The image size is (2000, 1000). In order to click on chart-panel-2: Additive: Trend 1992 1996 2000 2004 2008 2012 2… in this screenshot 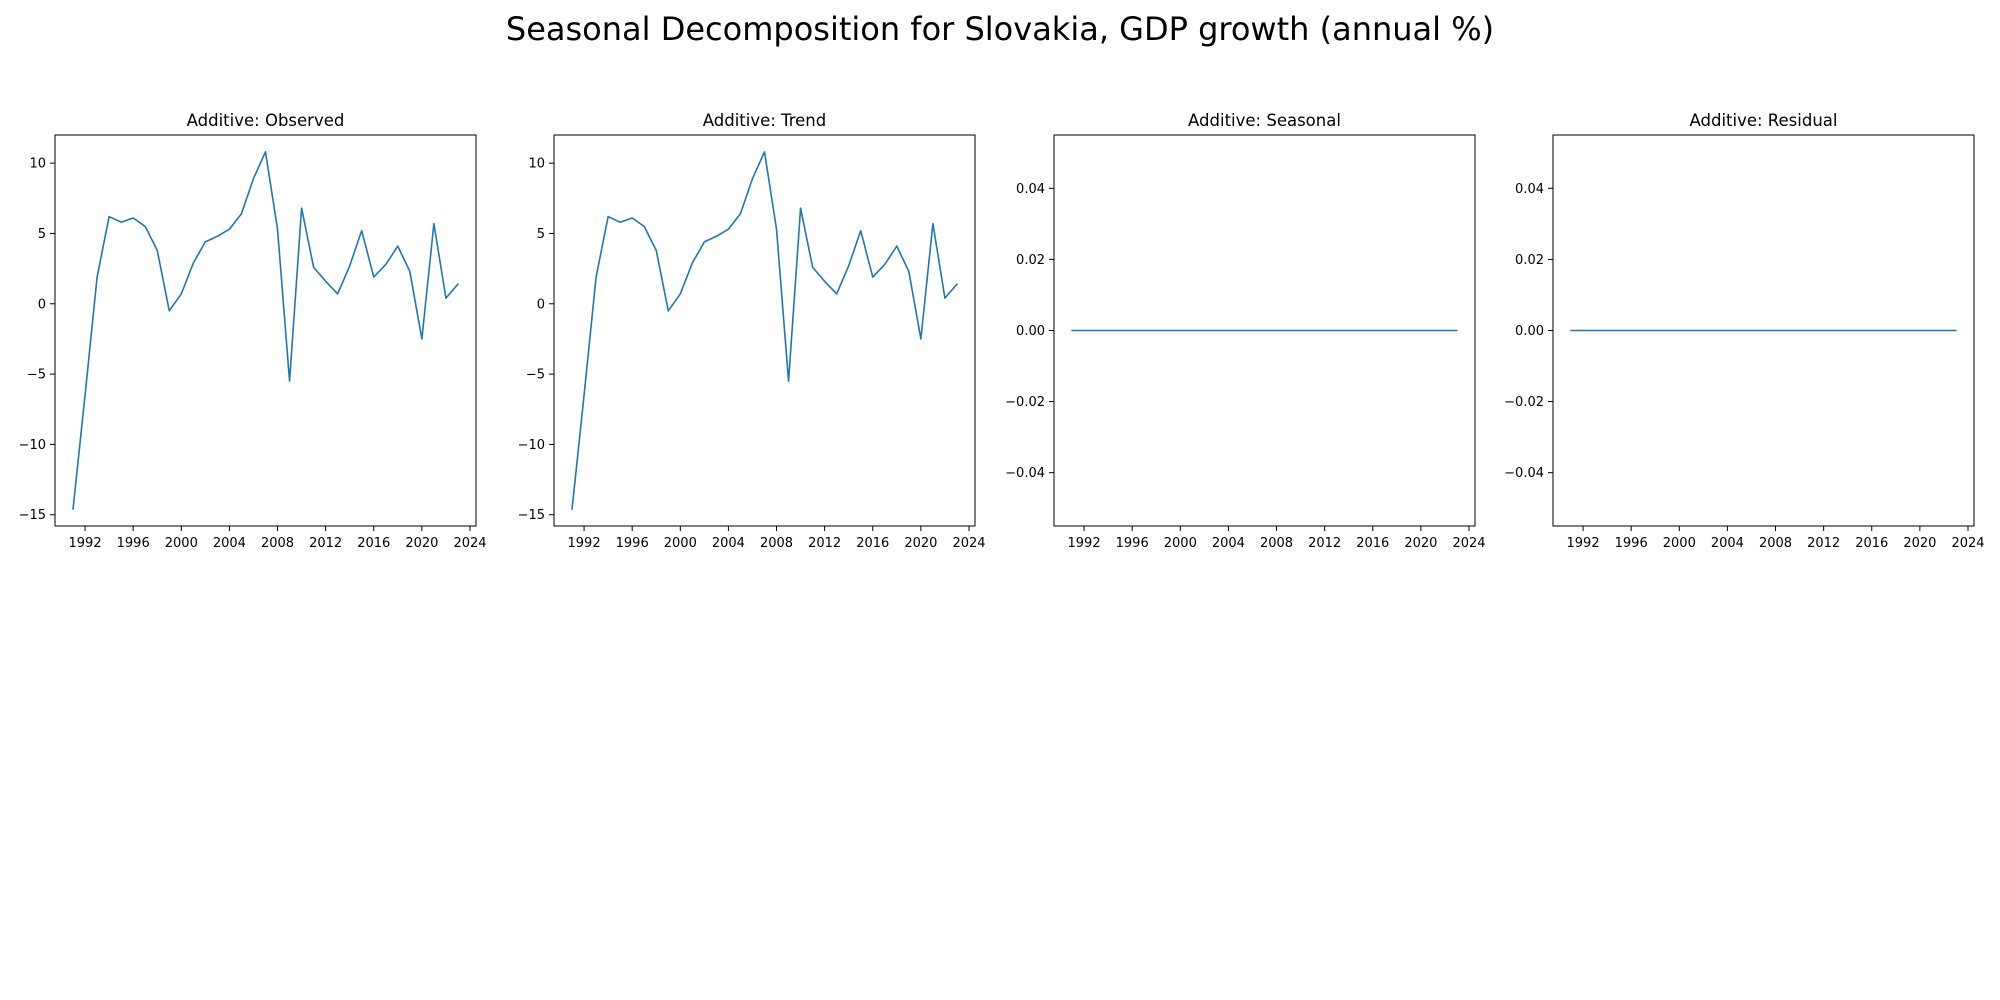, I will do `click(752, 331)`.